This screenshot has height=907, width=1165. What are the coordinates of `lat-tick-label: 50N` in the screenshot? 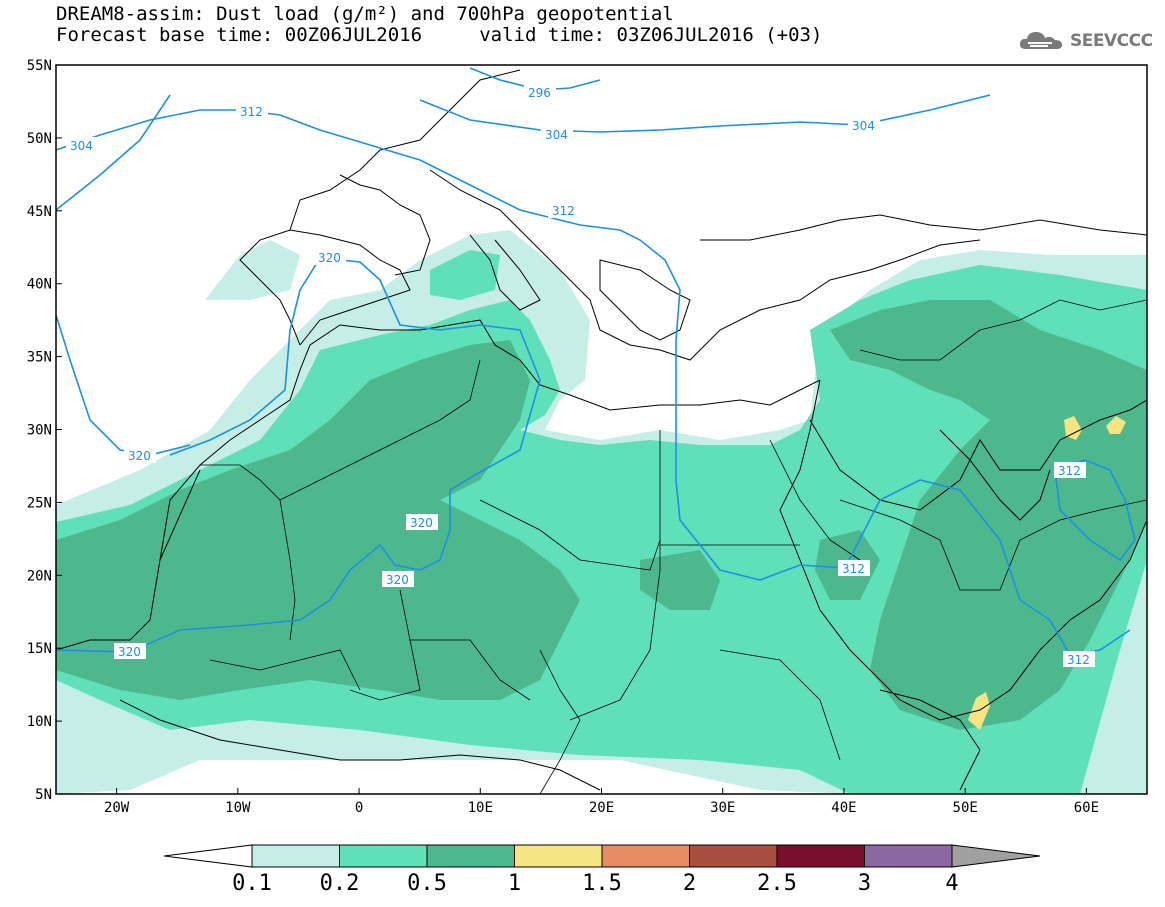 It's located at (39, 139).